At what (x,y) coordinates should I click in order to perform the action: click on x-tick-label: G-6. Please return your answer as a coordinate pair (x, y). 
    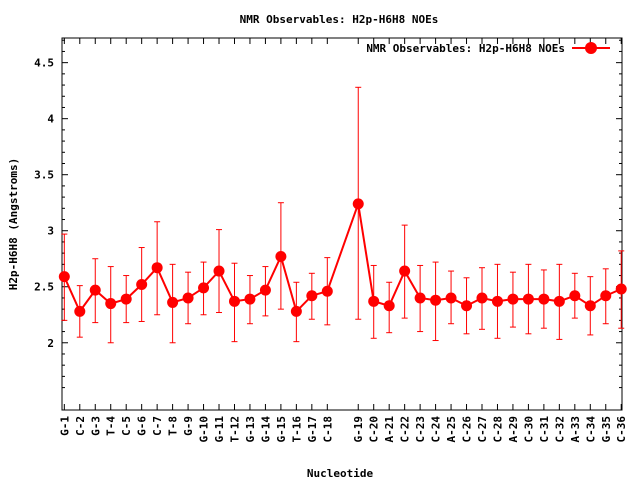
    Looking at the image, I should click on (142, 426).